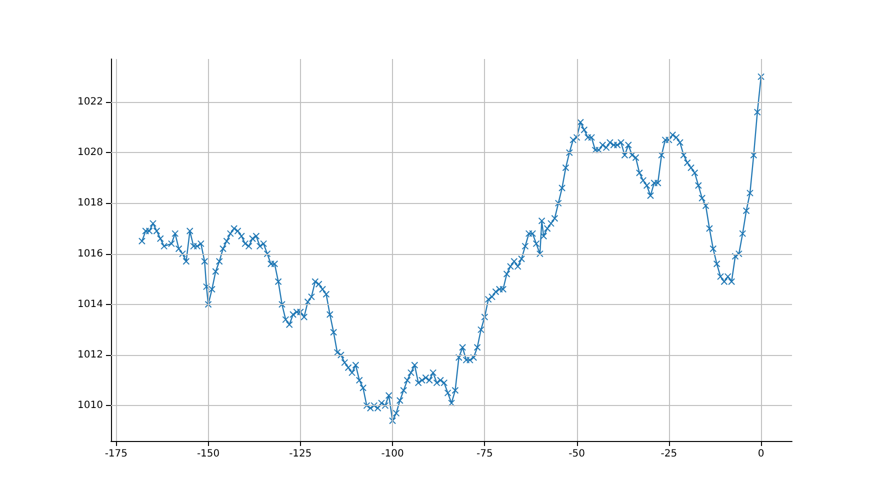 The height and width of the screenshot is (495, 880). Describe the element at coordinates (576, 454) in the screenshot. I see `x-tick-label: -50` at that location.